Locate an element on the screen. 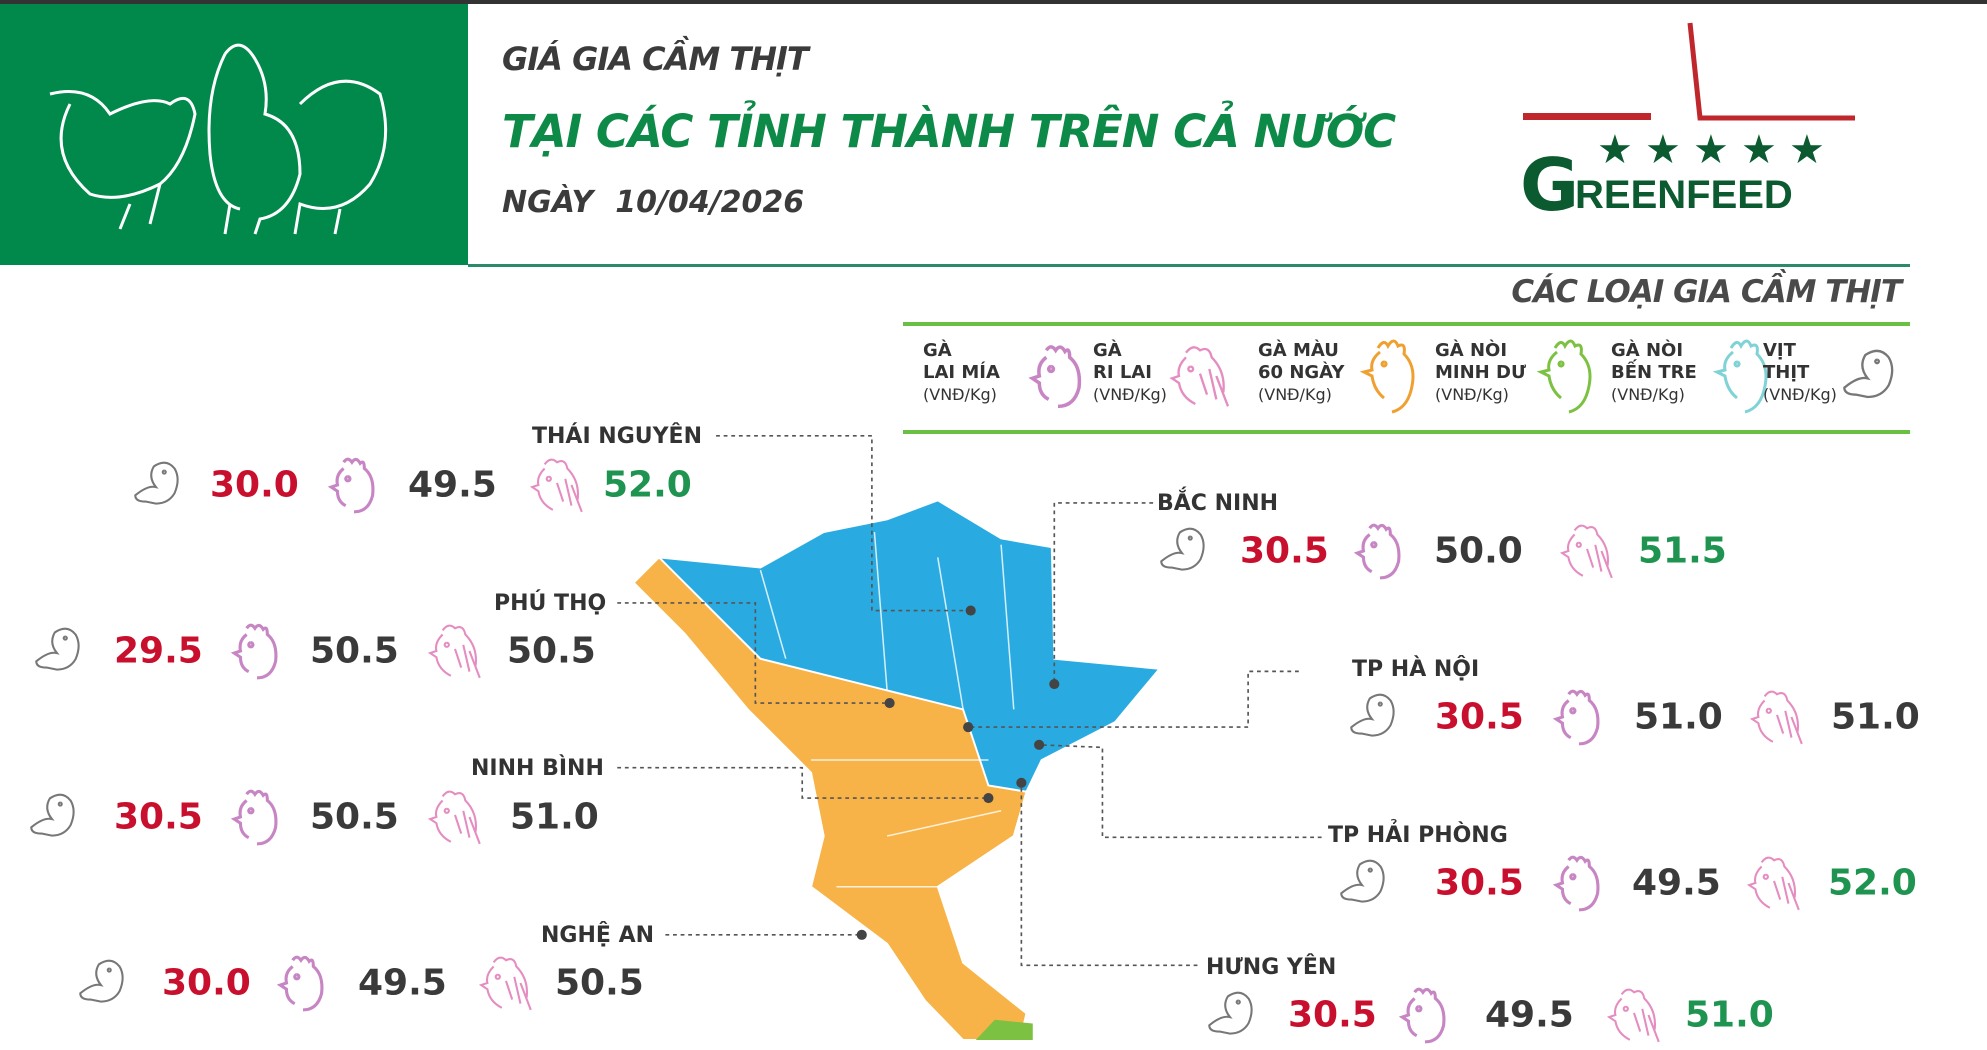  province-label: HƯNG YÊN is located at coordinates (1271, 967).